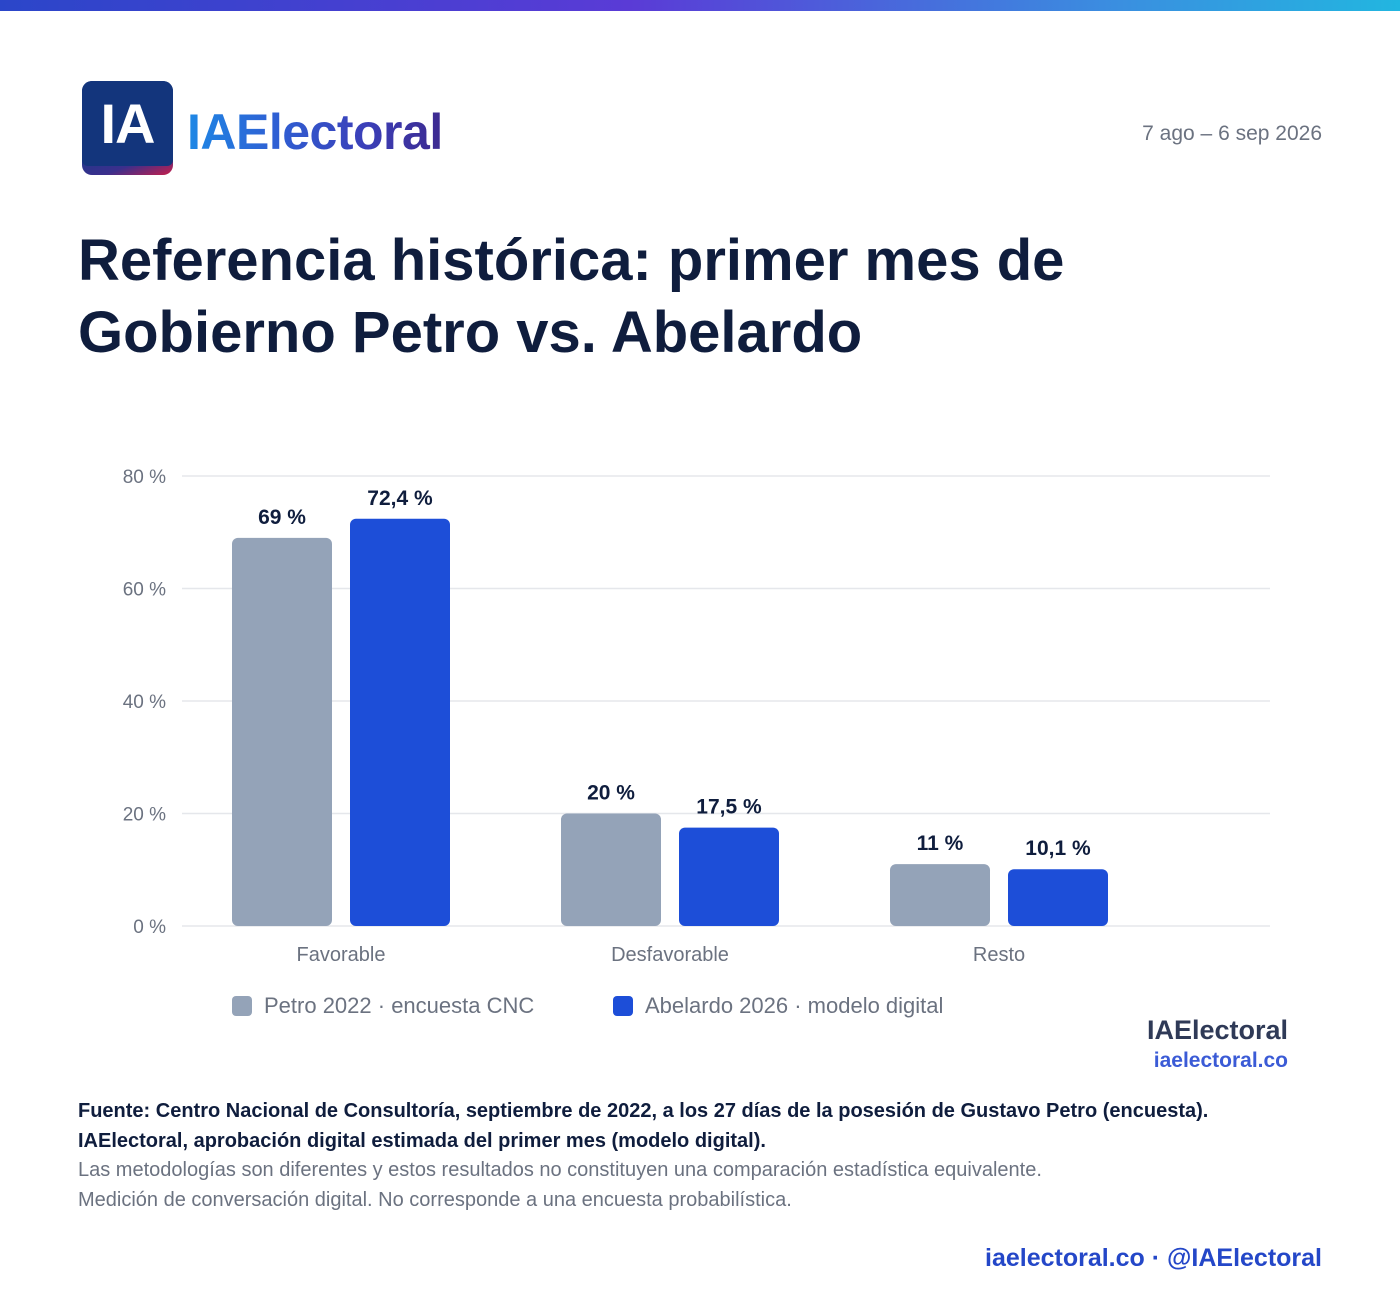 Image resolution: width=1400 pixels, height=1306 pixels. Describe the element at coordinates (400, 498) in the screenshot. I see `data-label: 72,4 %` at that location.